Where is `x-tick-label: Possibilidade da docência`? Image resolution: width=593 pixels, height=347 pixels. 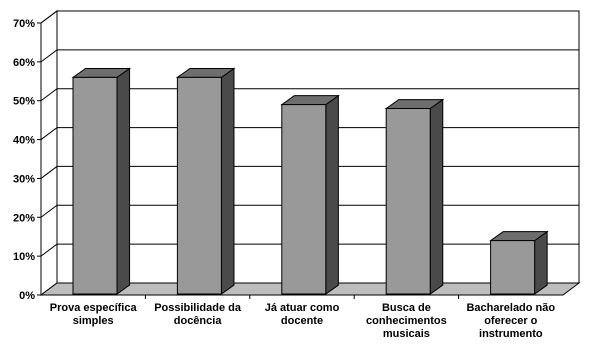 x-tick-label: Possibilidade da docência is located at coordinates (198, 314).